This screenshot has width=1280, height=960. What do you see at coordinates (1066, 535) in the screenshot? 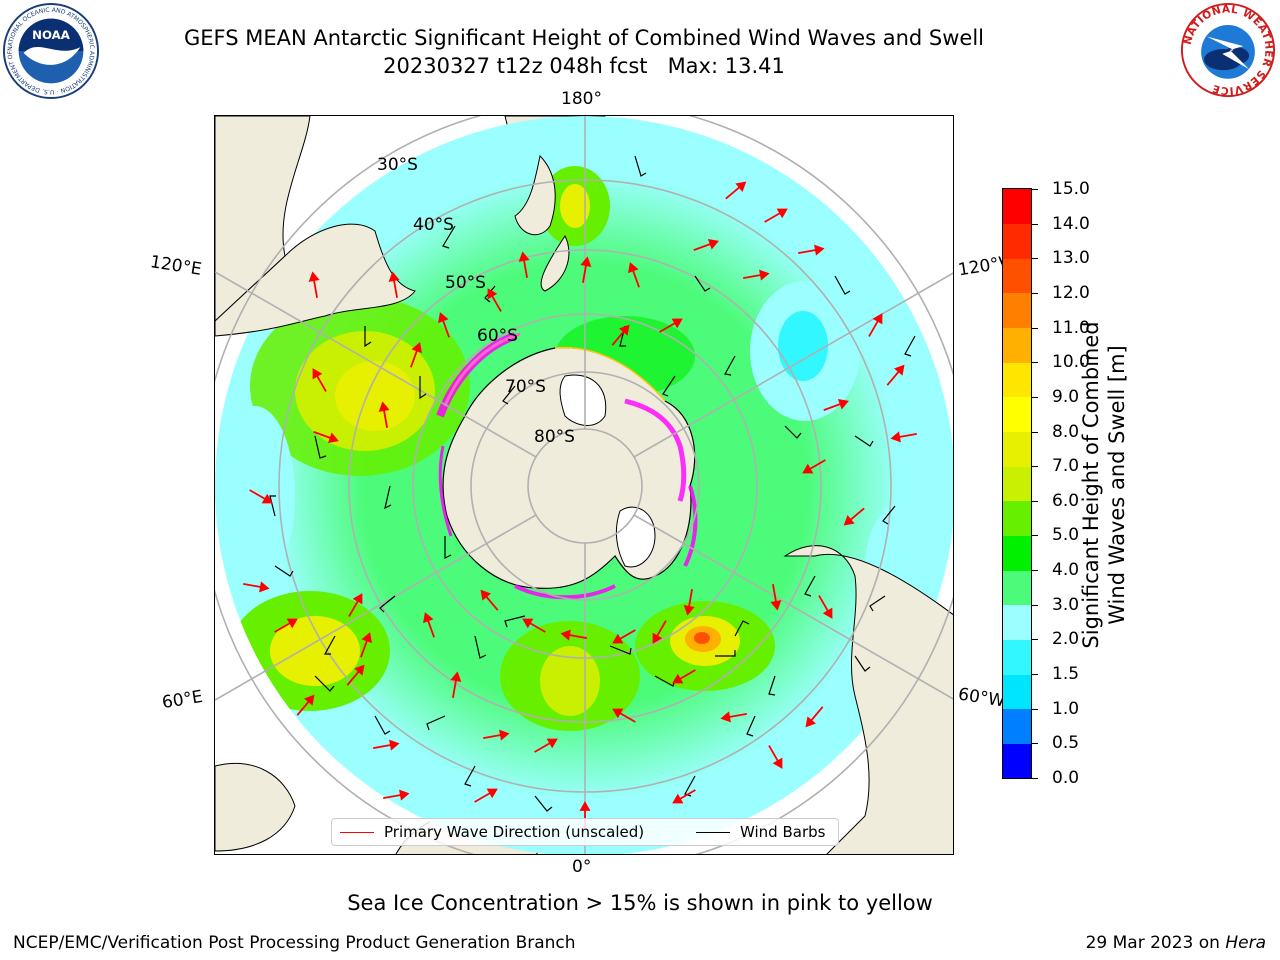
I see `colorbar-tick-label: 5.0` at bounding box center [1066, 535].